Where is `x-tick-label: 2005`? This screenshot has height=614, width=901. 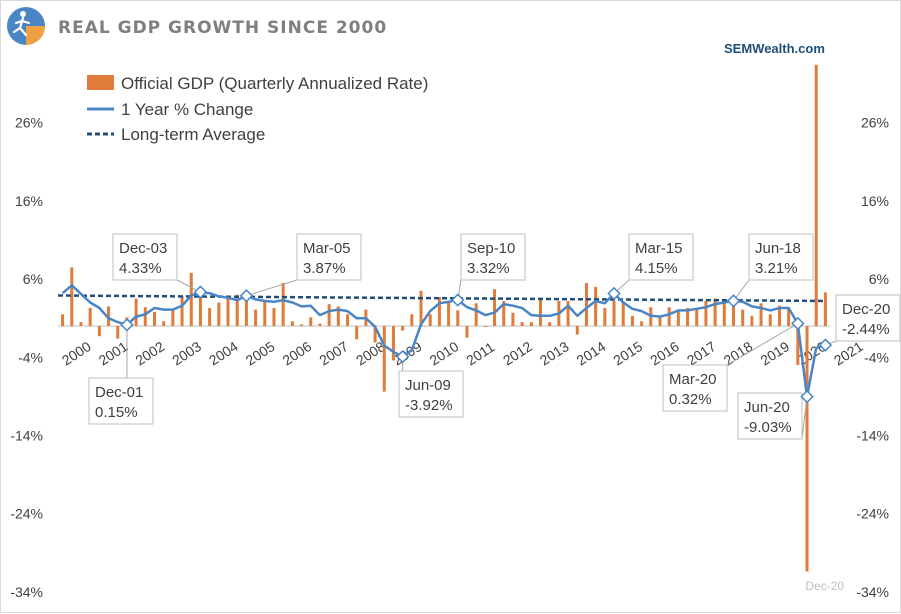 x-tick-label: 2005 is located at coordinates (260, 353).